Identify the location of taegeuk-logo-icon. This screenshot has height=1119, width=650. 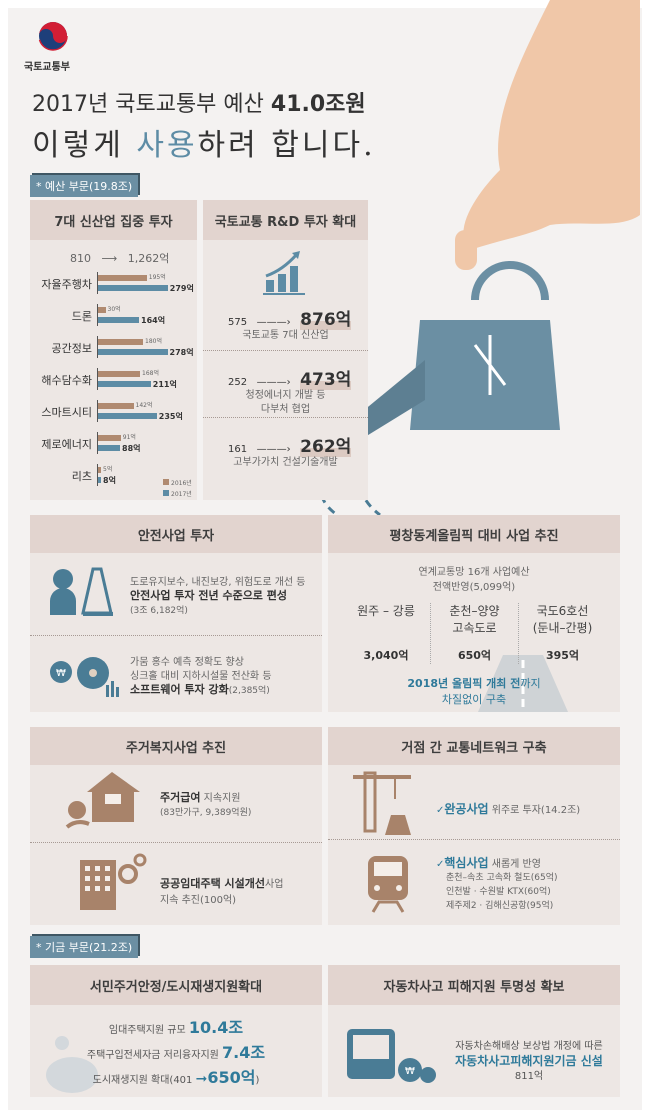
(53, 36).